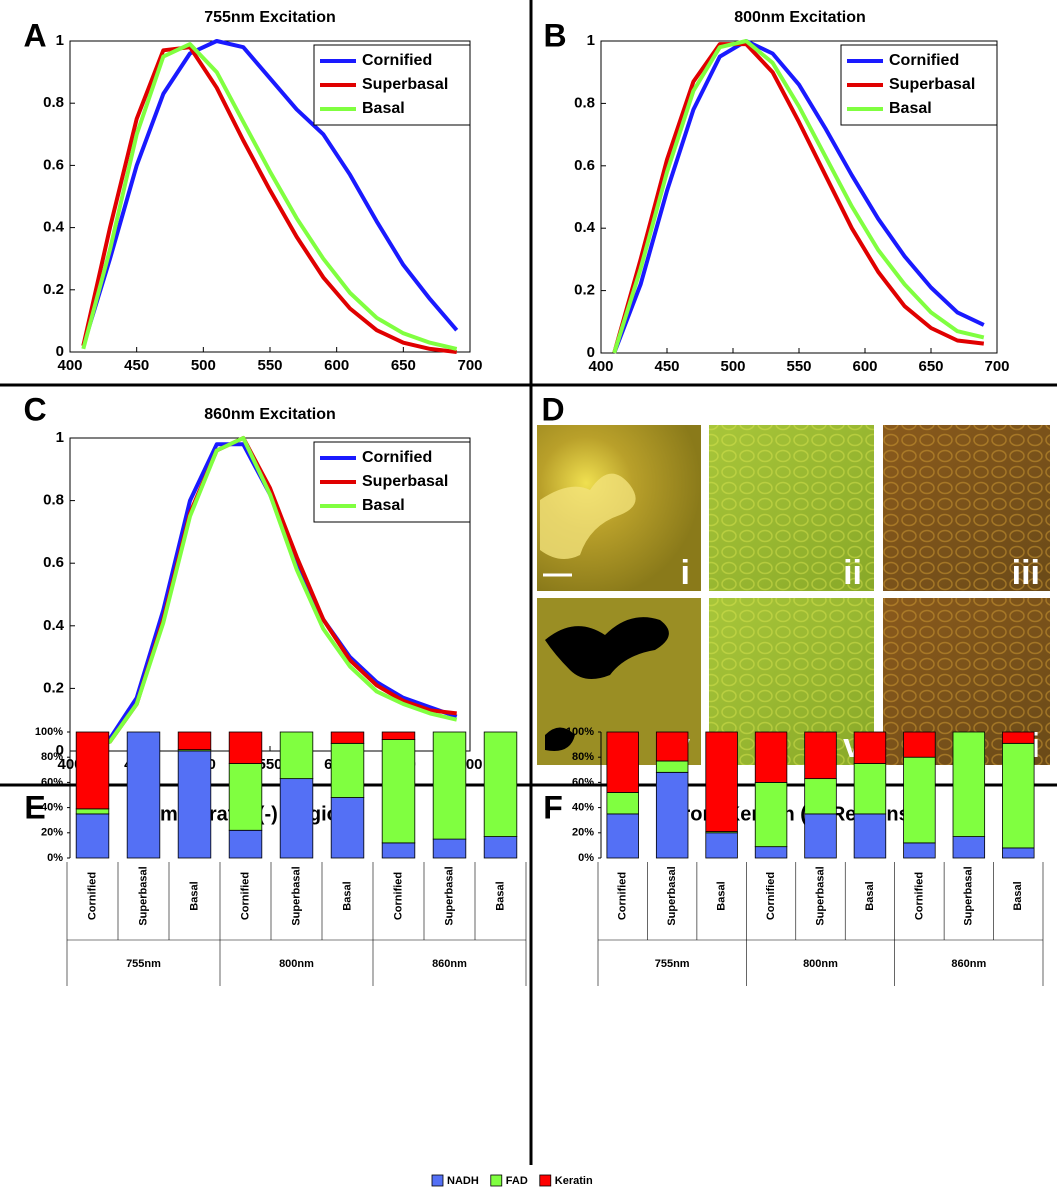 The height and width of the screenshot is (1193, 1057). I want to click on y-tick-label: 100%, so click(49, 732).